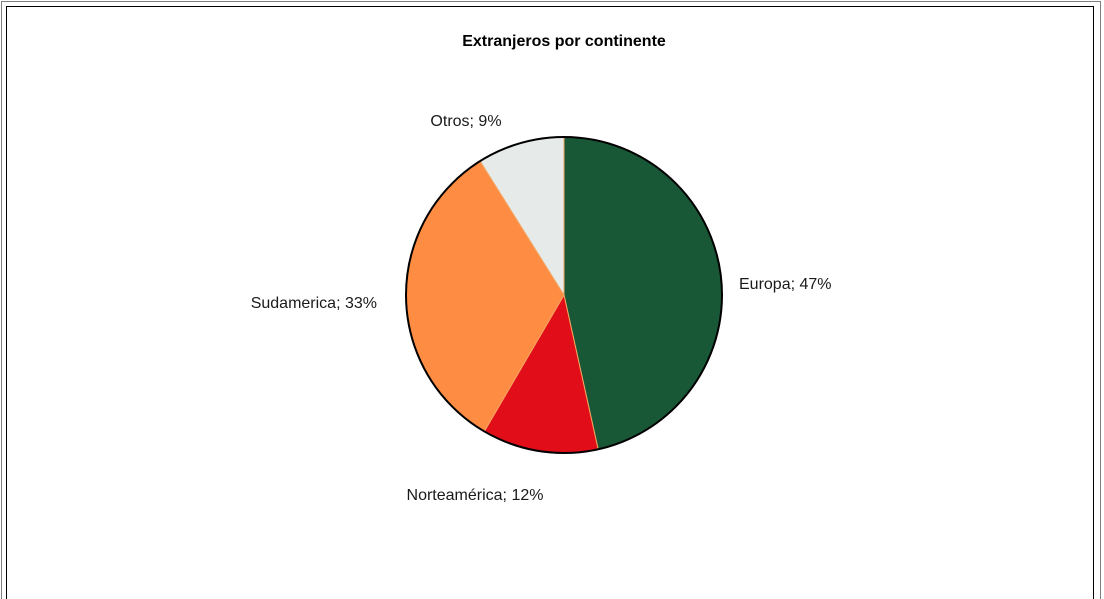  Describe the element at coordinates (465, 121) in the screenshot. I see `slice-label-otros: Otros; 9%` at that location.